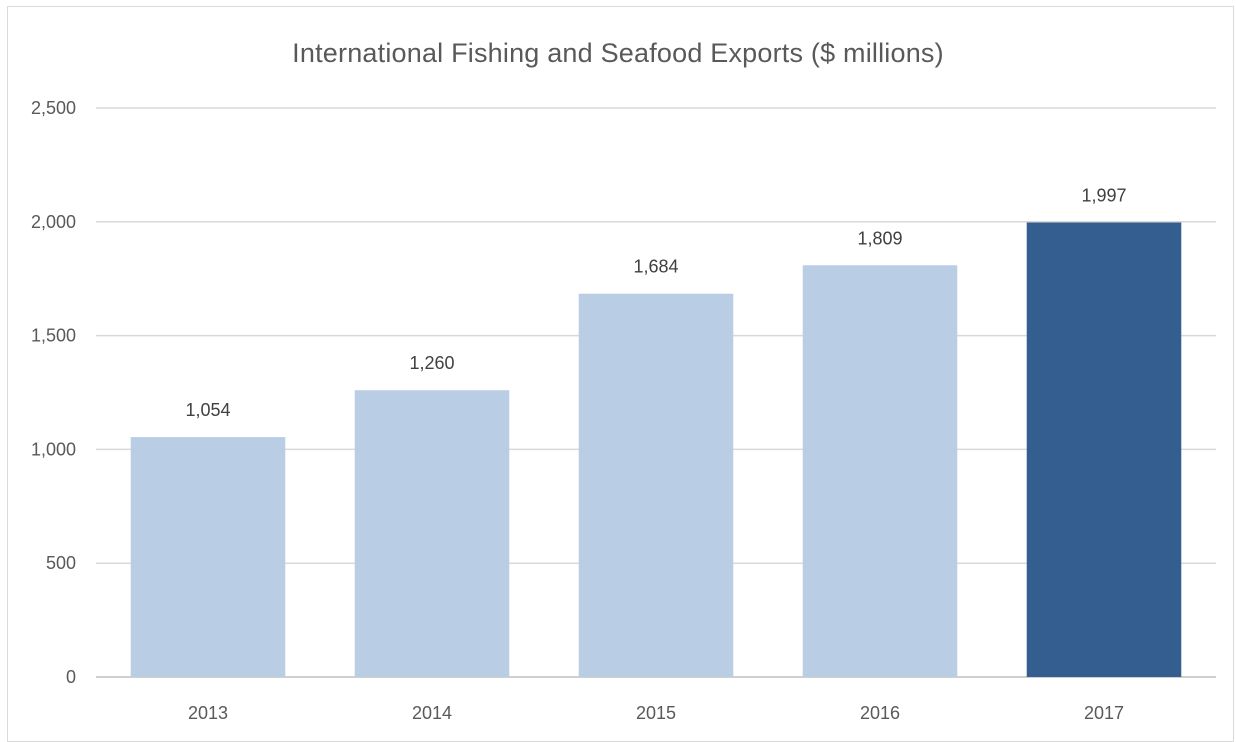  What do you see at coordinates (61, 563) in the screenshot?
I see `y-tick-label: 500` at bounding box center [61, 563].